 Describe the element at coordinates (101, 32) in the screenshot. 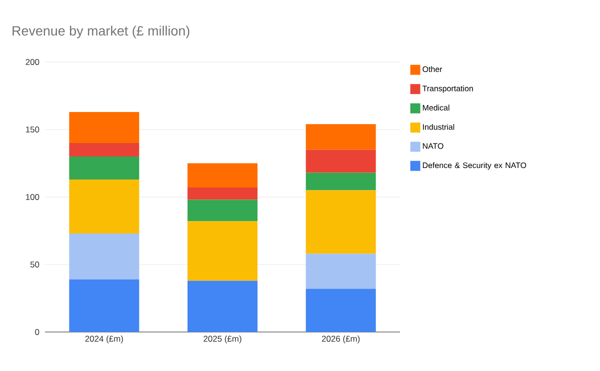

I see `chart-title: Revenue by market (£ million)` at that location.